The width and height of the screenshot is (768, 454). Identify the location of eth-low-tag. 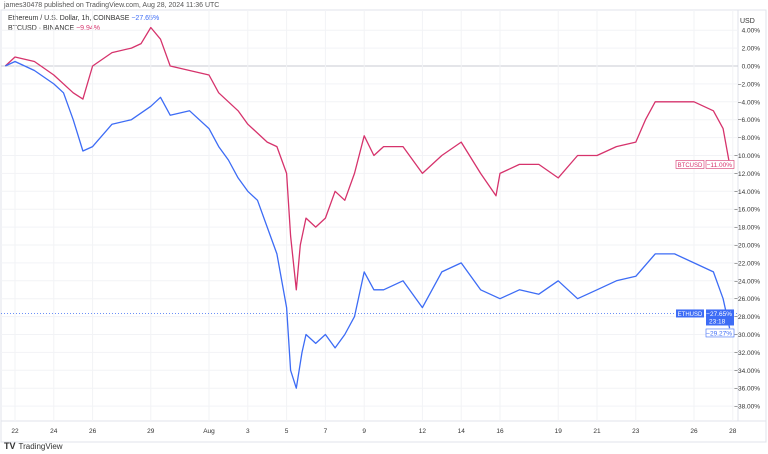
(720, 333).